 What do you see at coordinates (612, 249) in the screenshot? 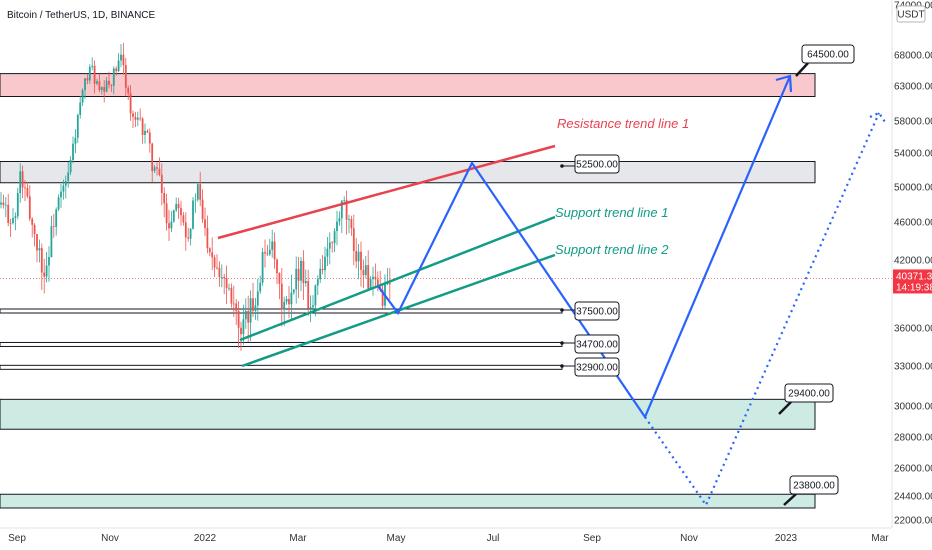
I see `trend-line-label: Support trend line 2` at bounding box center [612, 249].